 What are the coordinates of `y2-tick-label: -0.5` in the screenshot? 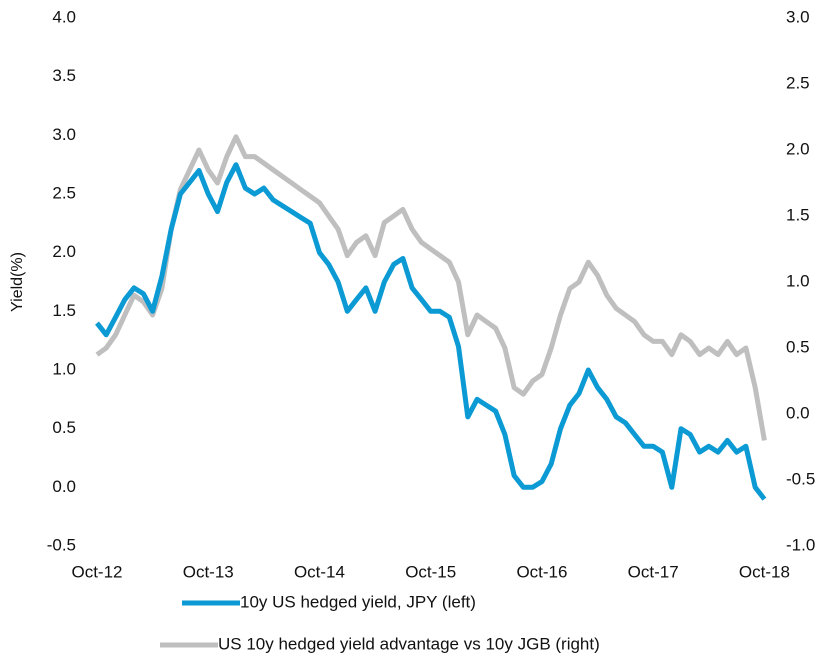 It's located at (800, 478).